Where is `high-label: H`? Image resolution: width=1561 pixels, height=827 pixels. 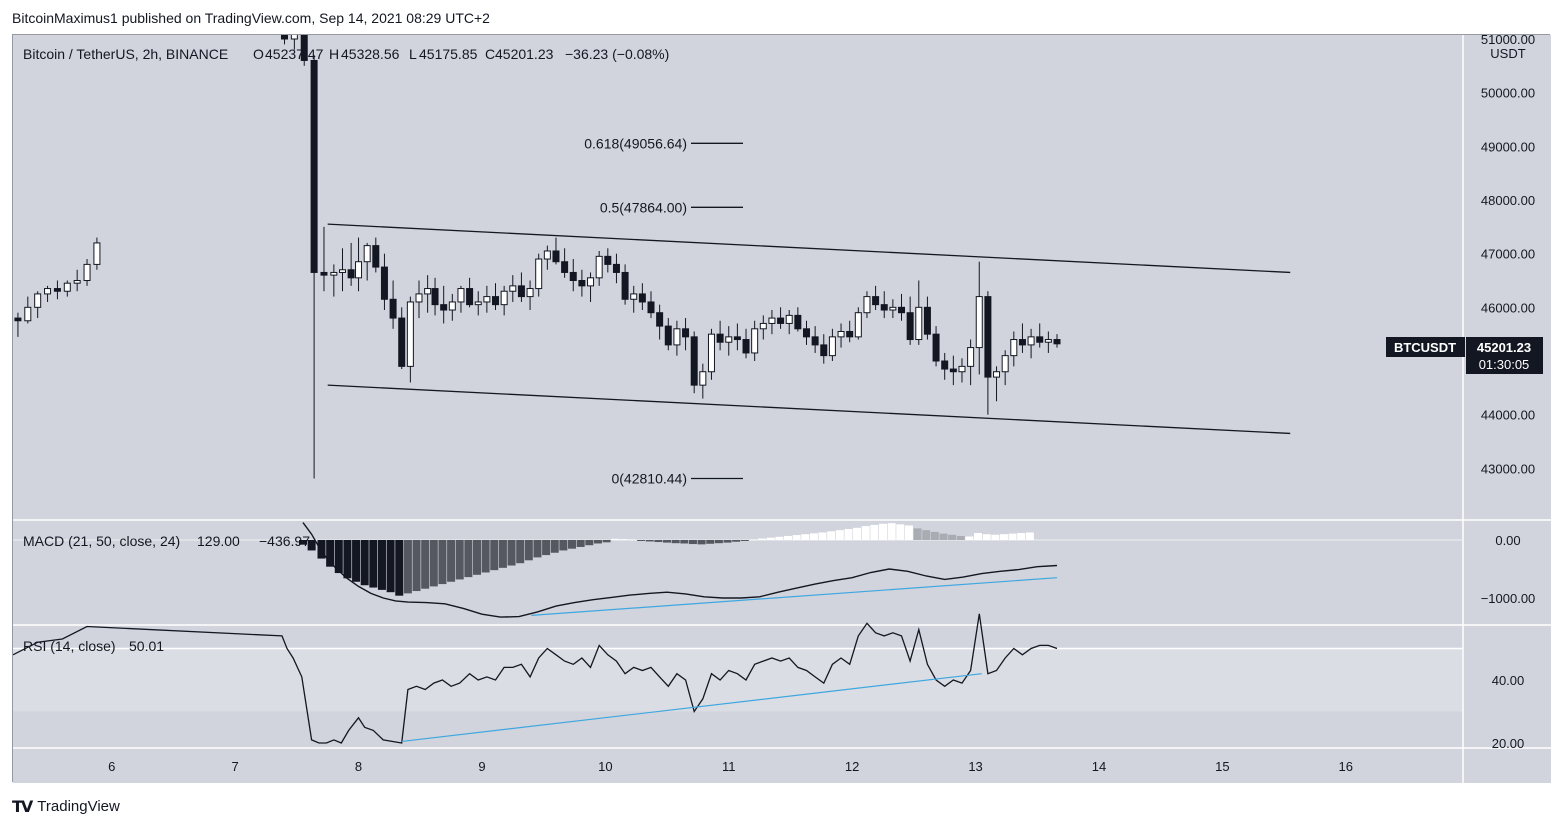
high-label: H is located at coordinates (334, 54).